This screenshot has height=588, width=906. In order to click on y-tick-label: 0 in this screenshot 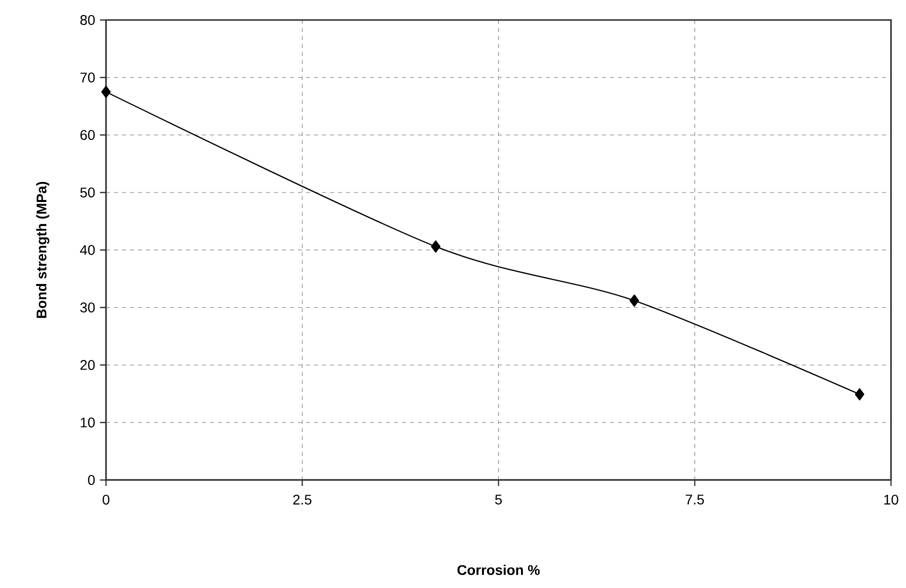, I will do `click(91, 480)`.